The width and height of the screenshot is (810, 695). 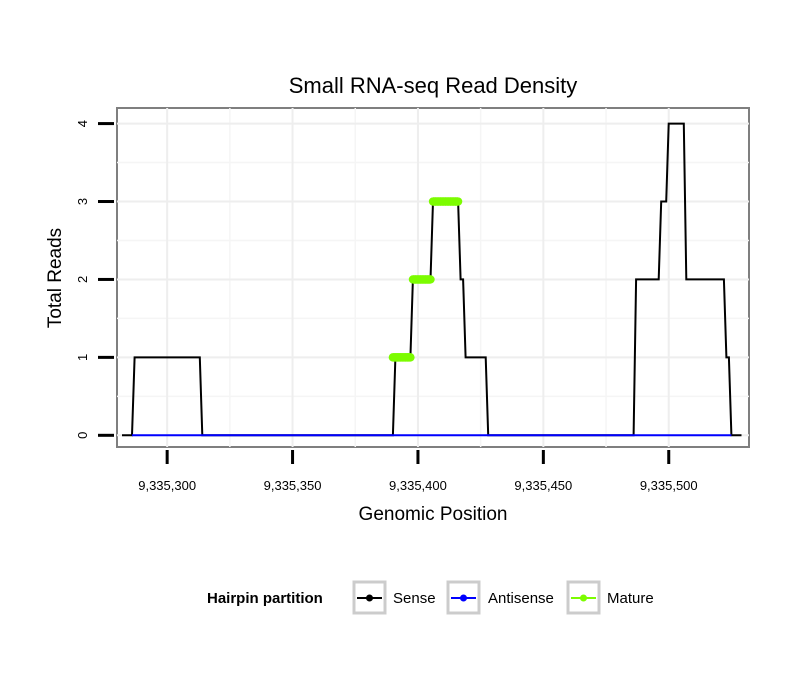 What do you see at coordinates (630, 598) in the screenshot?
I see `legend-label-mature: Mature` at bounding box center [630, 598].